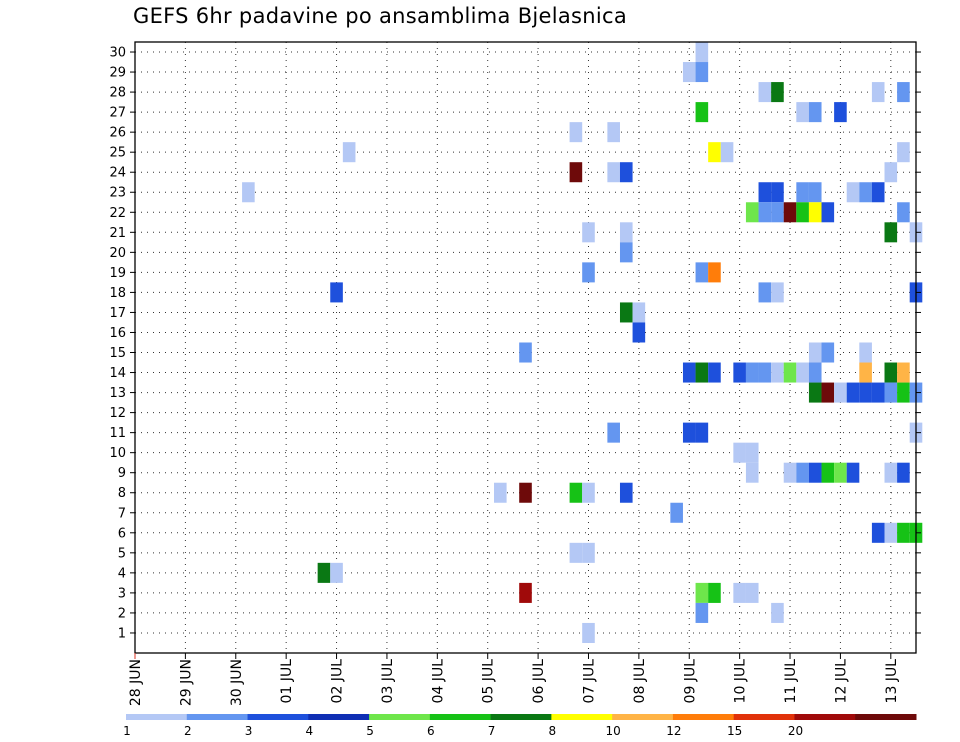 The height and width of the screenshot is (742, 960). What do you see at coordinates (640, 681) in the screenshot?
I see `x-tick-label: 08 JUL` at bounding box center [640, 681].